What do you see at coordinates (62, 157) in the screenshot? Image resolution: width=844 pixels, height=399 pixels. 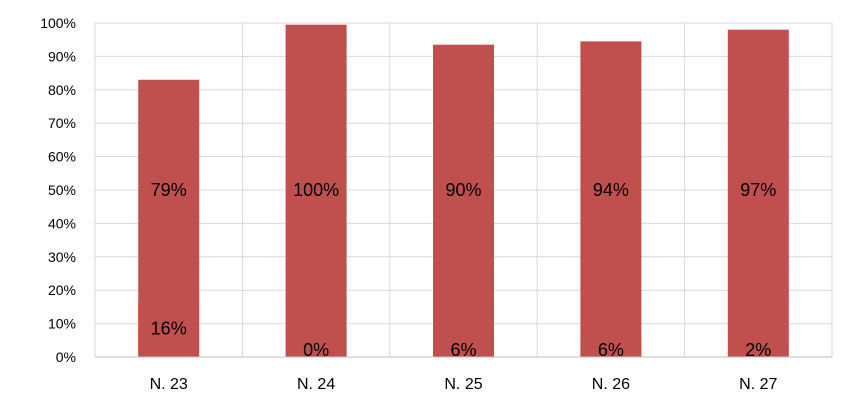 I see `y-tick-label: 60%` at bounding box center [62, 157].